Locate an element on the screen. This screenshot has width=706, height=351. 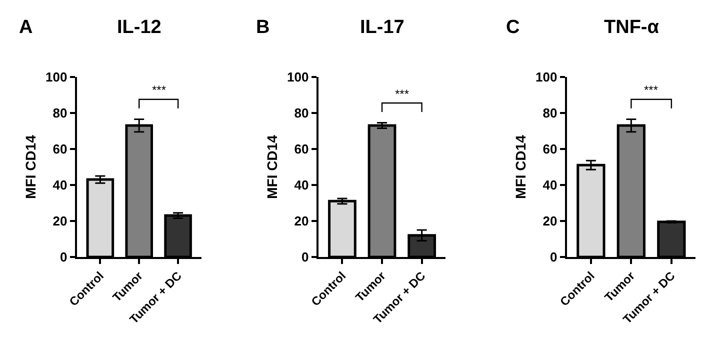
text: C is located at coordinates (513, 27).